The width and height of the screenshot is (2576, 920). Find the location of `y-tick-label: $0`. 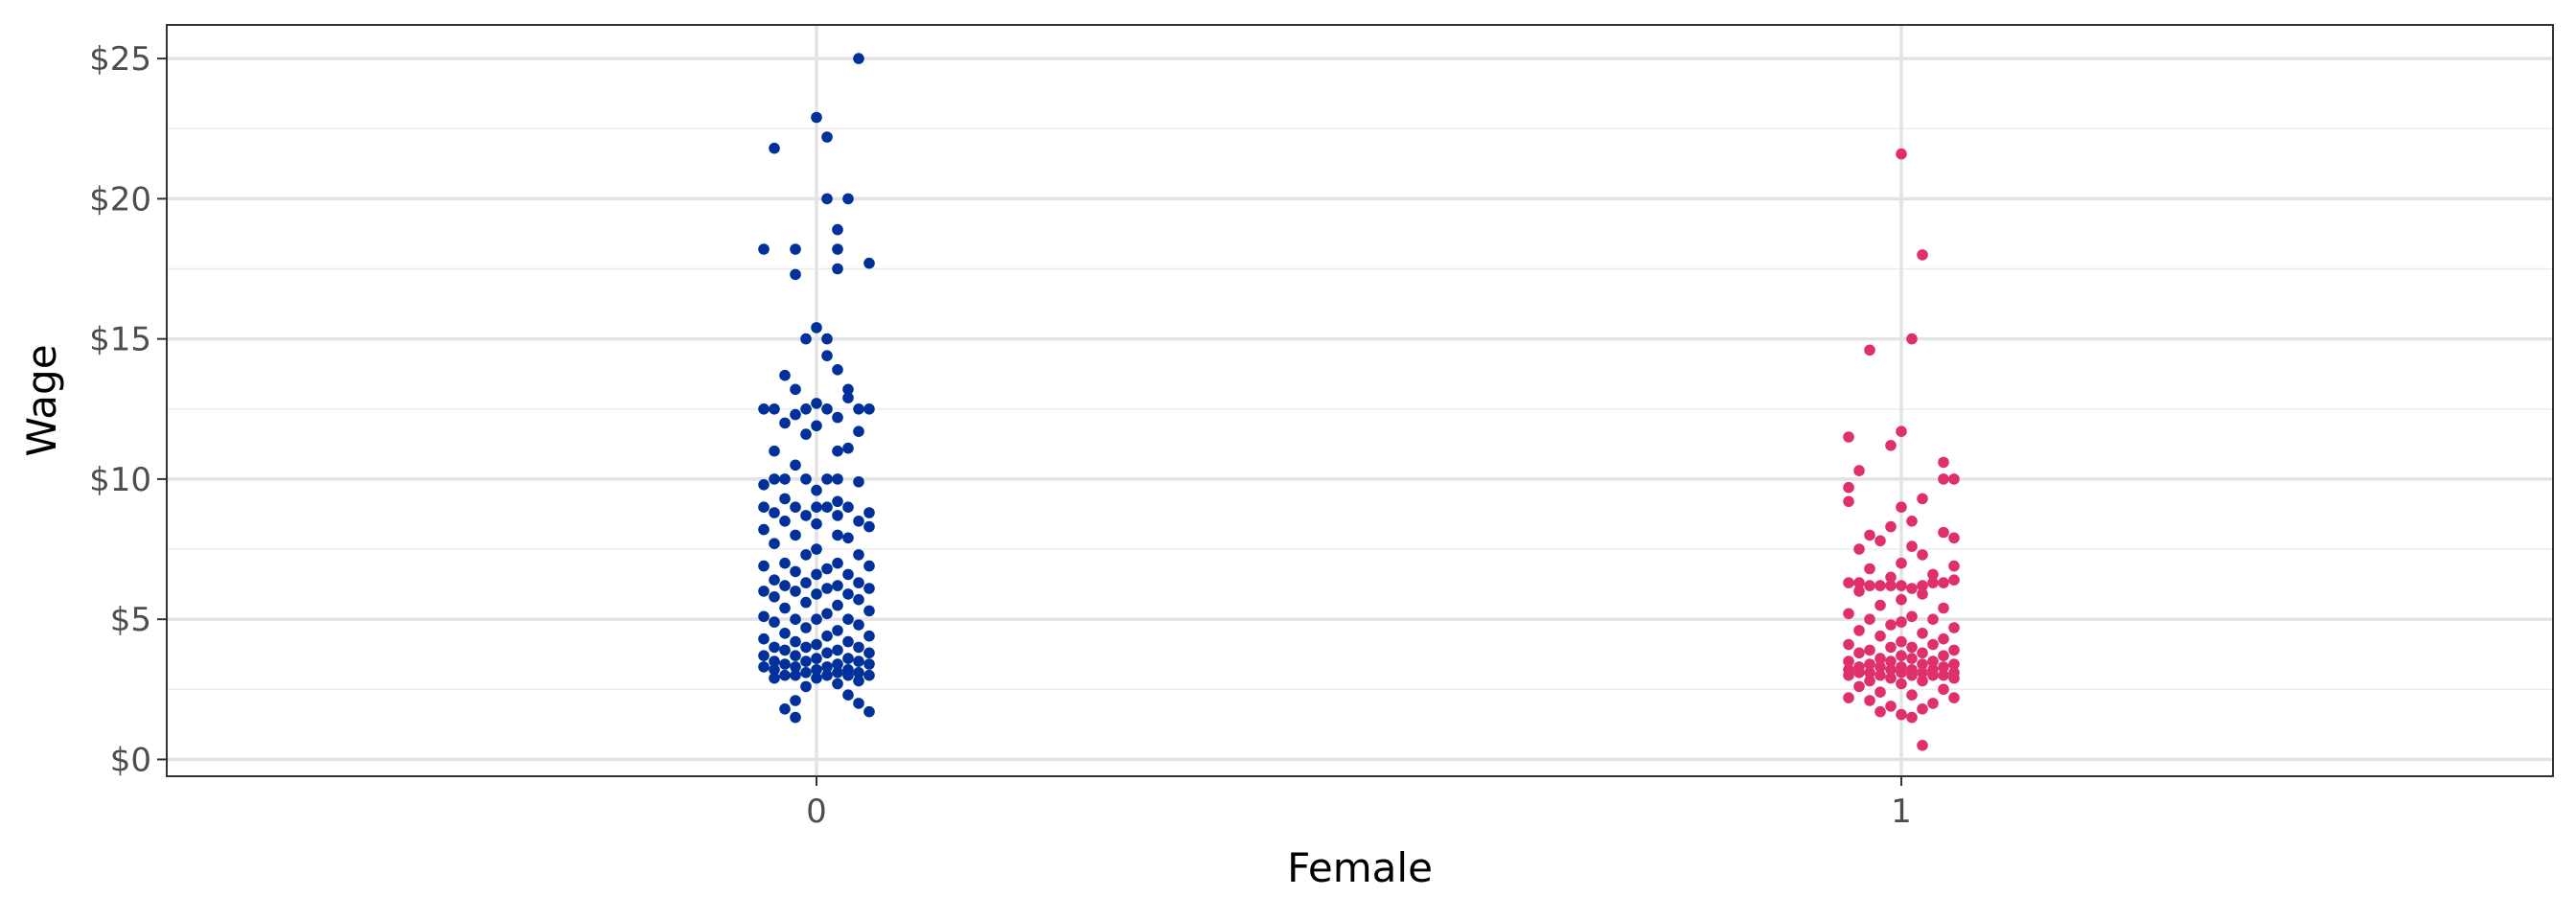

y-tick-label: $0 is located at coordinates (130, 760).